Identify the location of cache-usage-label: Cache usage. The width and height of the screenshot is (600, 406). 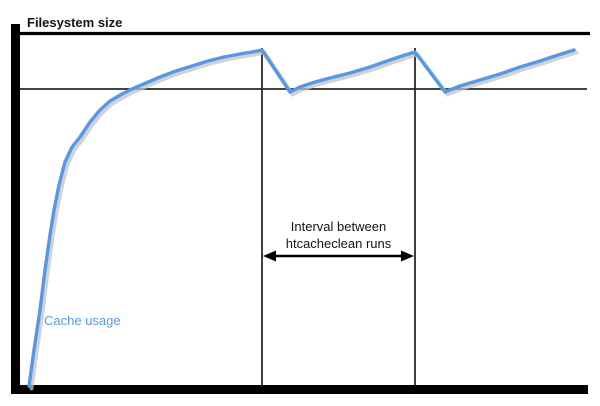
(82, 320).